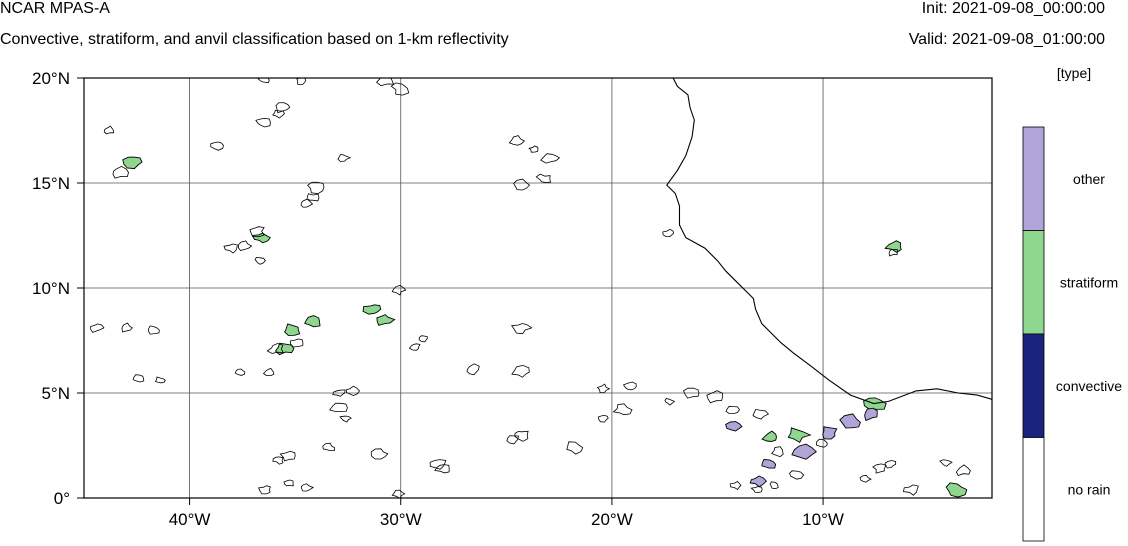 This screenshot has height=546, width=1128. What do you see at coordinates (1089, 282) in the screenshot?
I see `colorbar-label: stratiform` at bounding box center [1089, 282].